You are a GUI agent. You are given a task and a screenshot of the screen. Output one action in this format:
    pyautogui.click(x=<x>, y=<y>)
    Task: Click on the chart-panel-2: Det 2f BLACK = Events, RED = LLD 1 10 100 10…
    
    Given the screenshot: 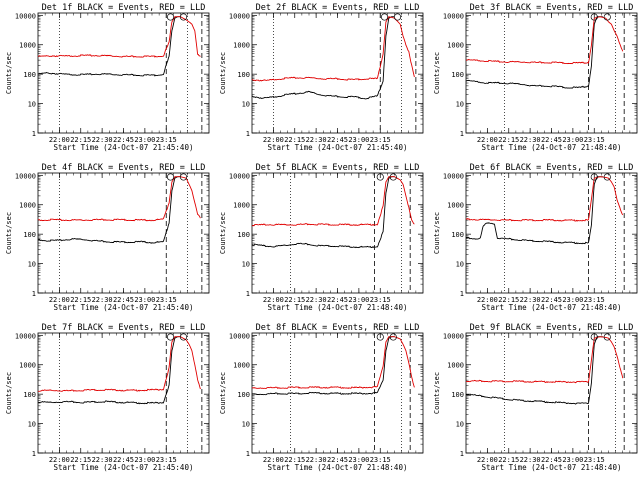 What is the action you would take?
    pyautogui.click(x=321, y=77)
    